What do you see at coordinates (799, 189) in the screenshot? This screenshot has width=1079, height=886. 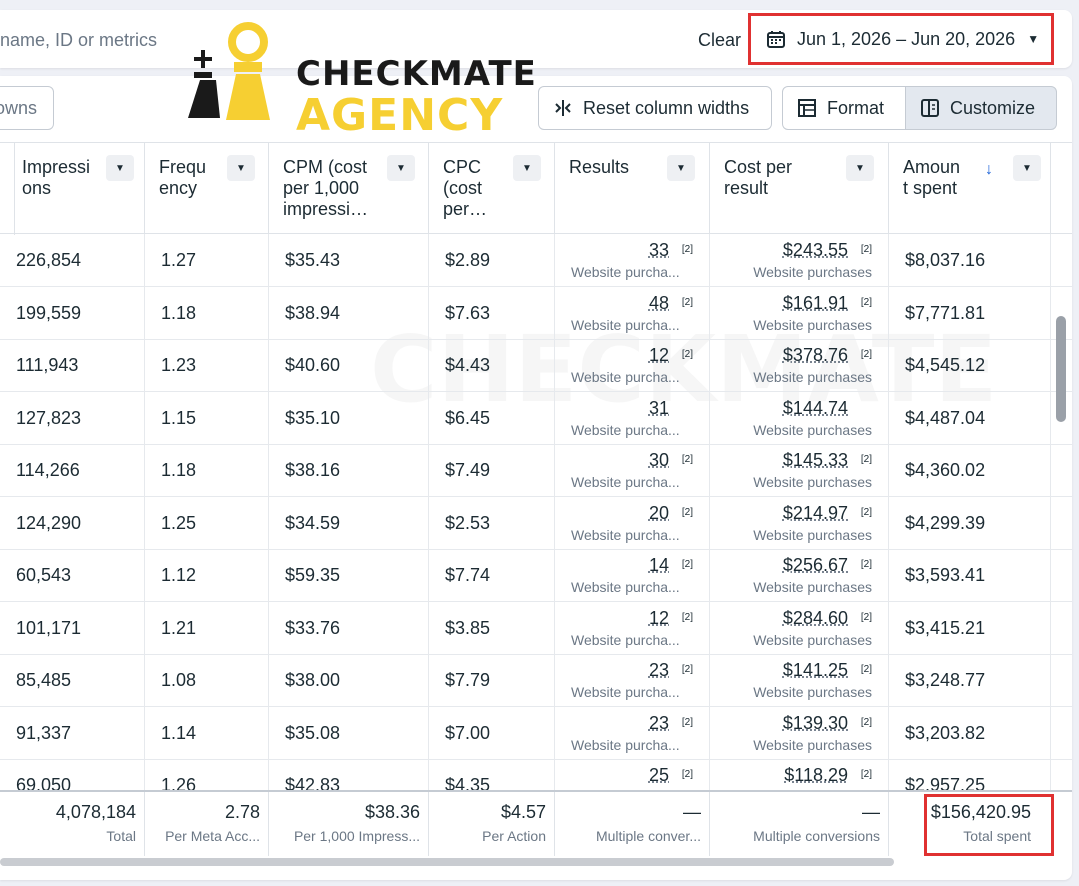 I see `header-cost-per-result: Cost per result ▼` at bounding box center [799, 189].